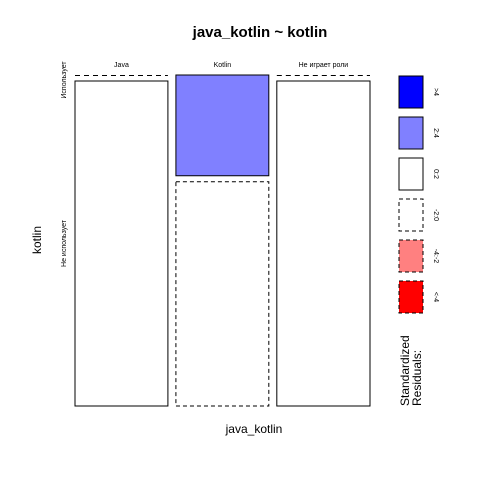  I want to click on legend: >4 2:4 0:2 -2:0 -4:-2 <-4, so click(418, 194).